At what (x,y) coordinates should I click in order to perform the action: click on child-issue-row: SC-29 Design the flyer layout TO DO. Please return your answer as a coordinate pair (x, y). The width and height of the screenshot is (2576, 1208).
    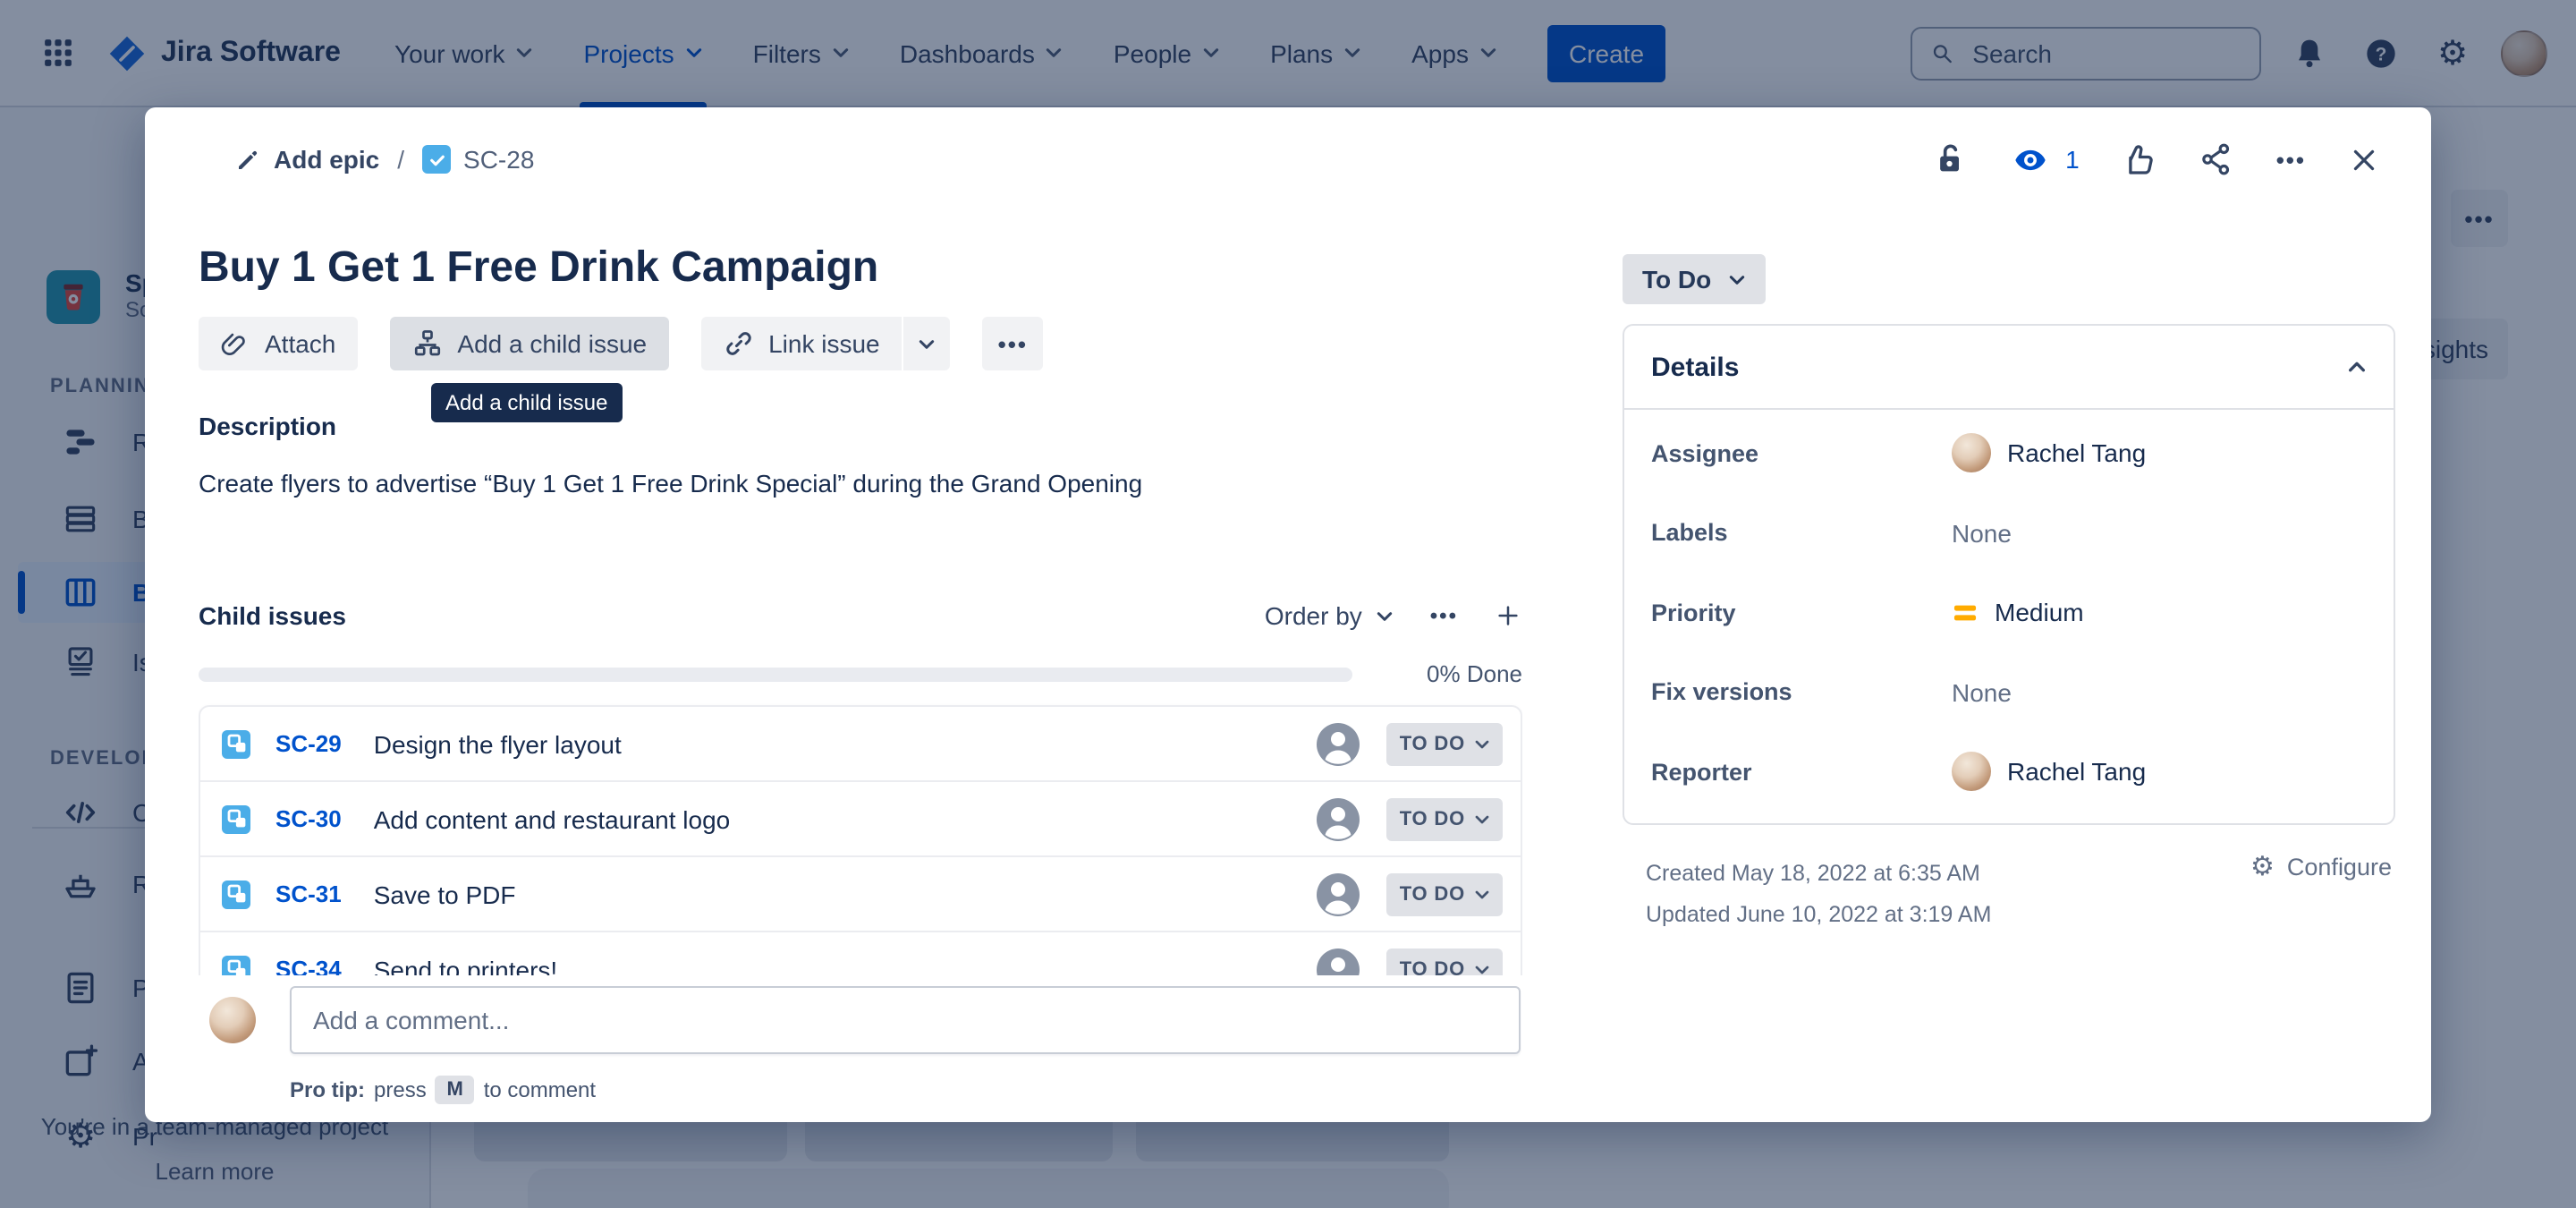
    Looking at the image, I should click on (860, 744).